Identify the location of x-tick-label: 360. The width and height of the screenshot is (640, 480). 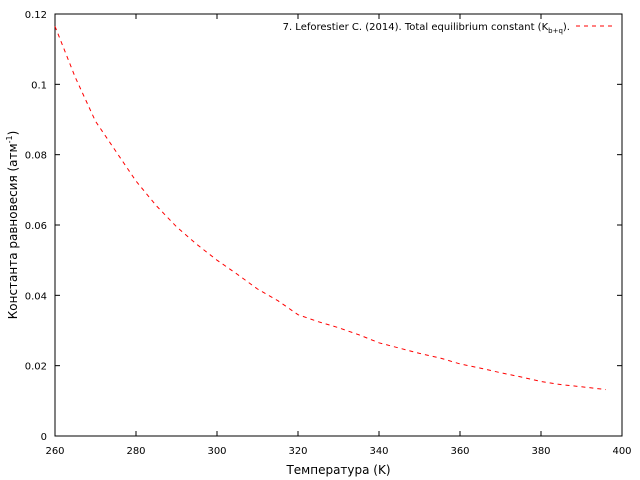
(459, 451).